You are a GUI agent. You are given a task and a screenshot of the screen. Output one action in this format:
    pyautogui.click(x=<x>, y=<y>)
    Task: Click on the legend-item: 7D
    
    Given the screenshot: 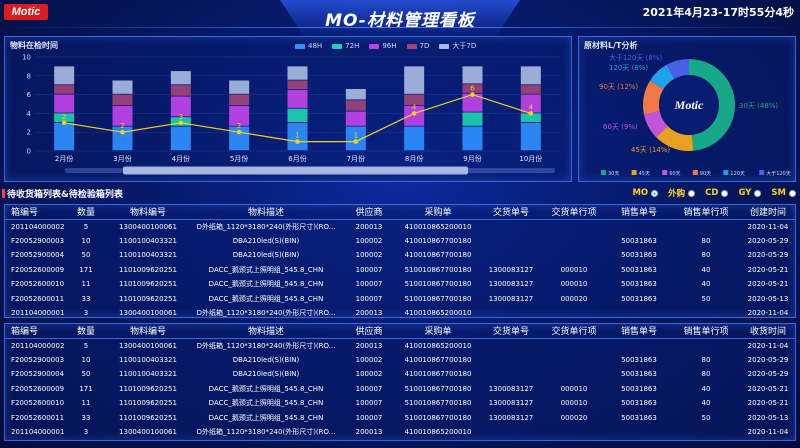 What is the action you would take?
    pyautogui.click(x=417, y=46)
    